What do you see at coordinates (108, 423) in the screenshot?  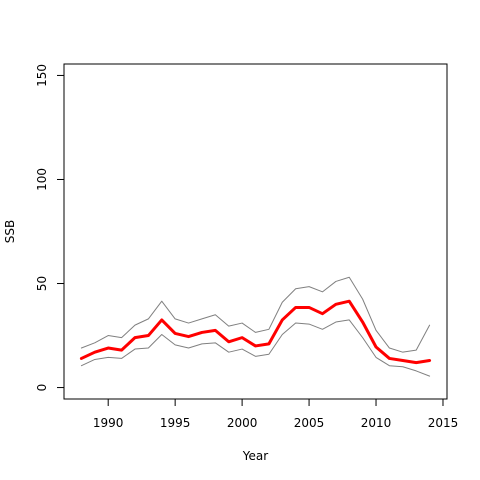 I see `x-tick-label: 1990` at bounding box center [108, 423].